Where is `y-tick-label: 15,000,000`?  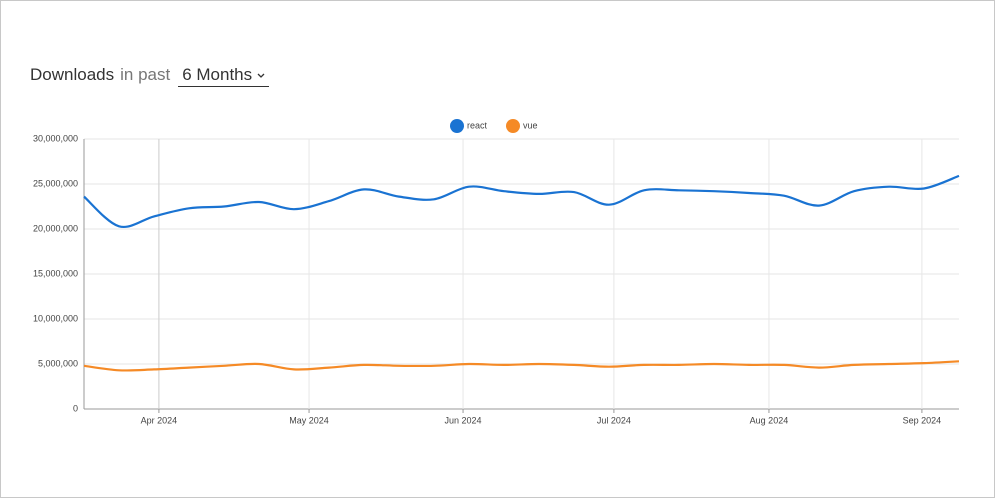 y-tick-label: 15,000,000 is located at coordinates (55, 273).